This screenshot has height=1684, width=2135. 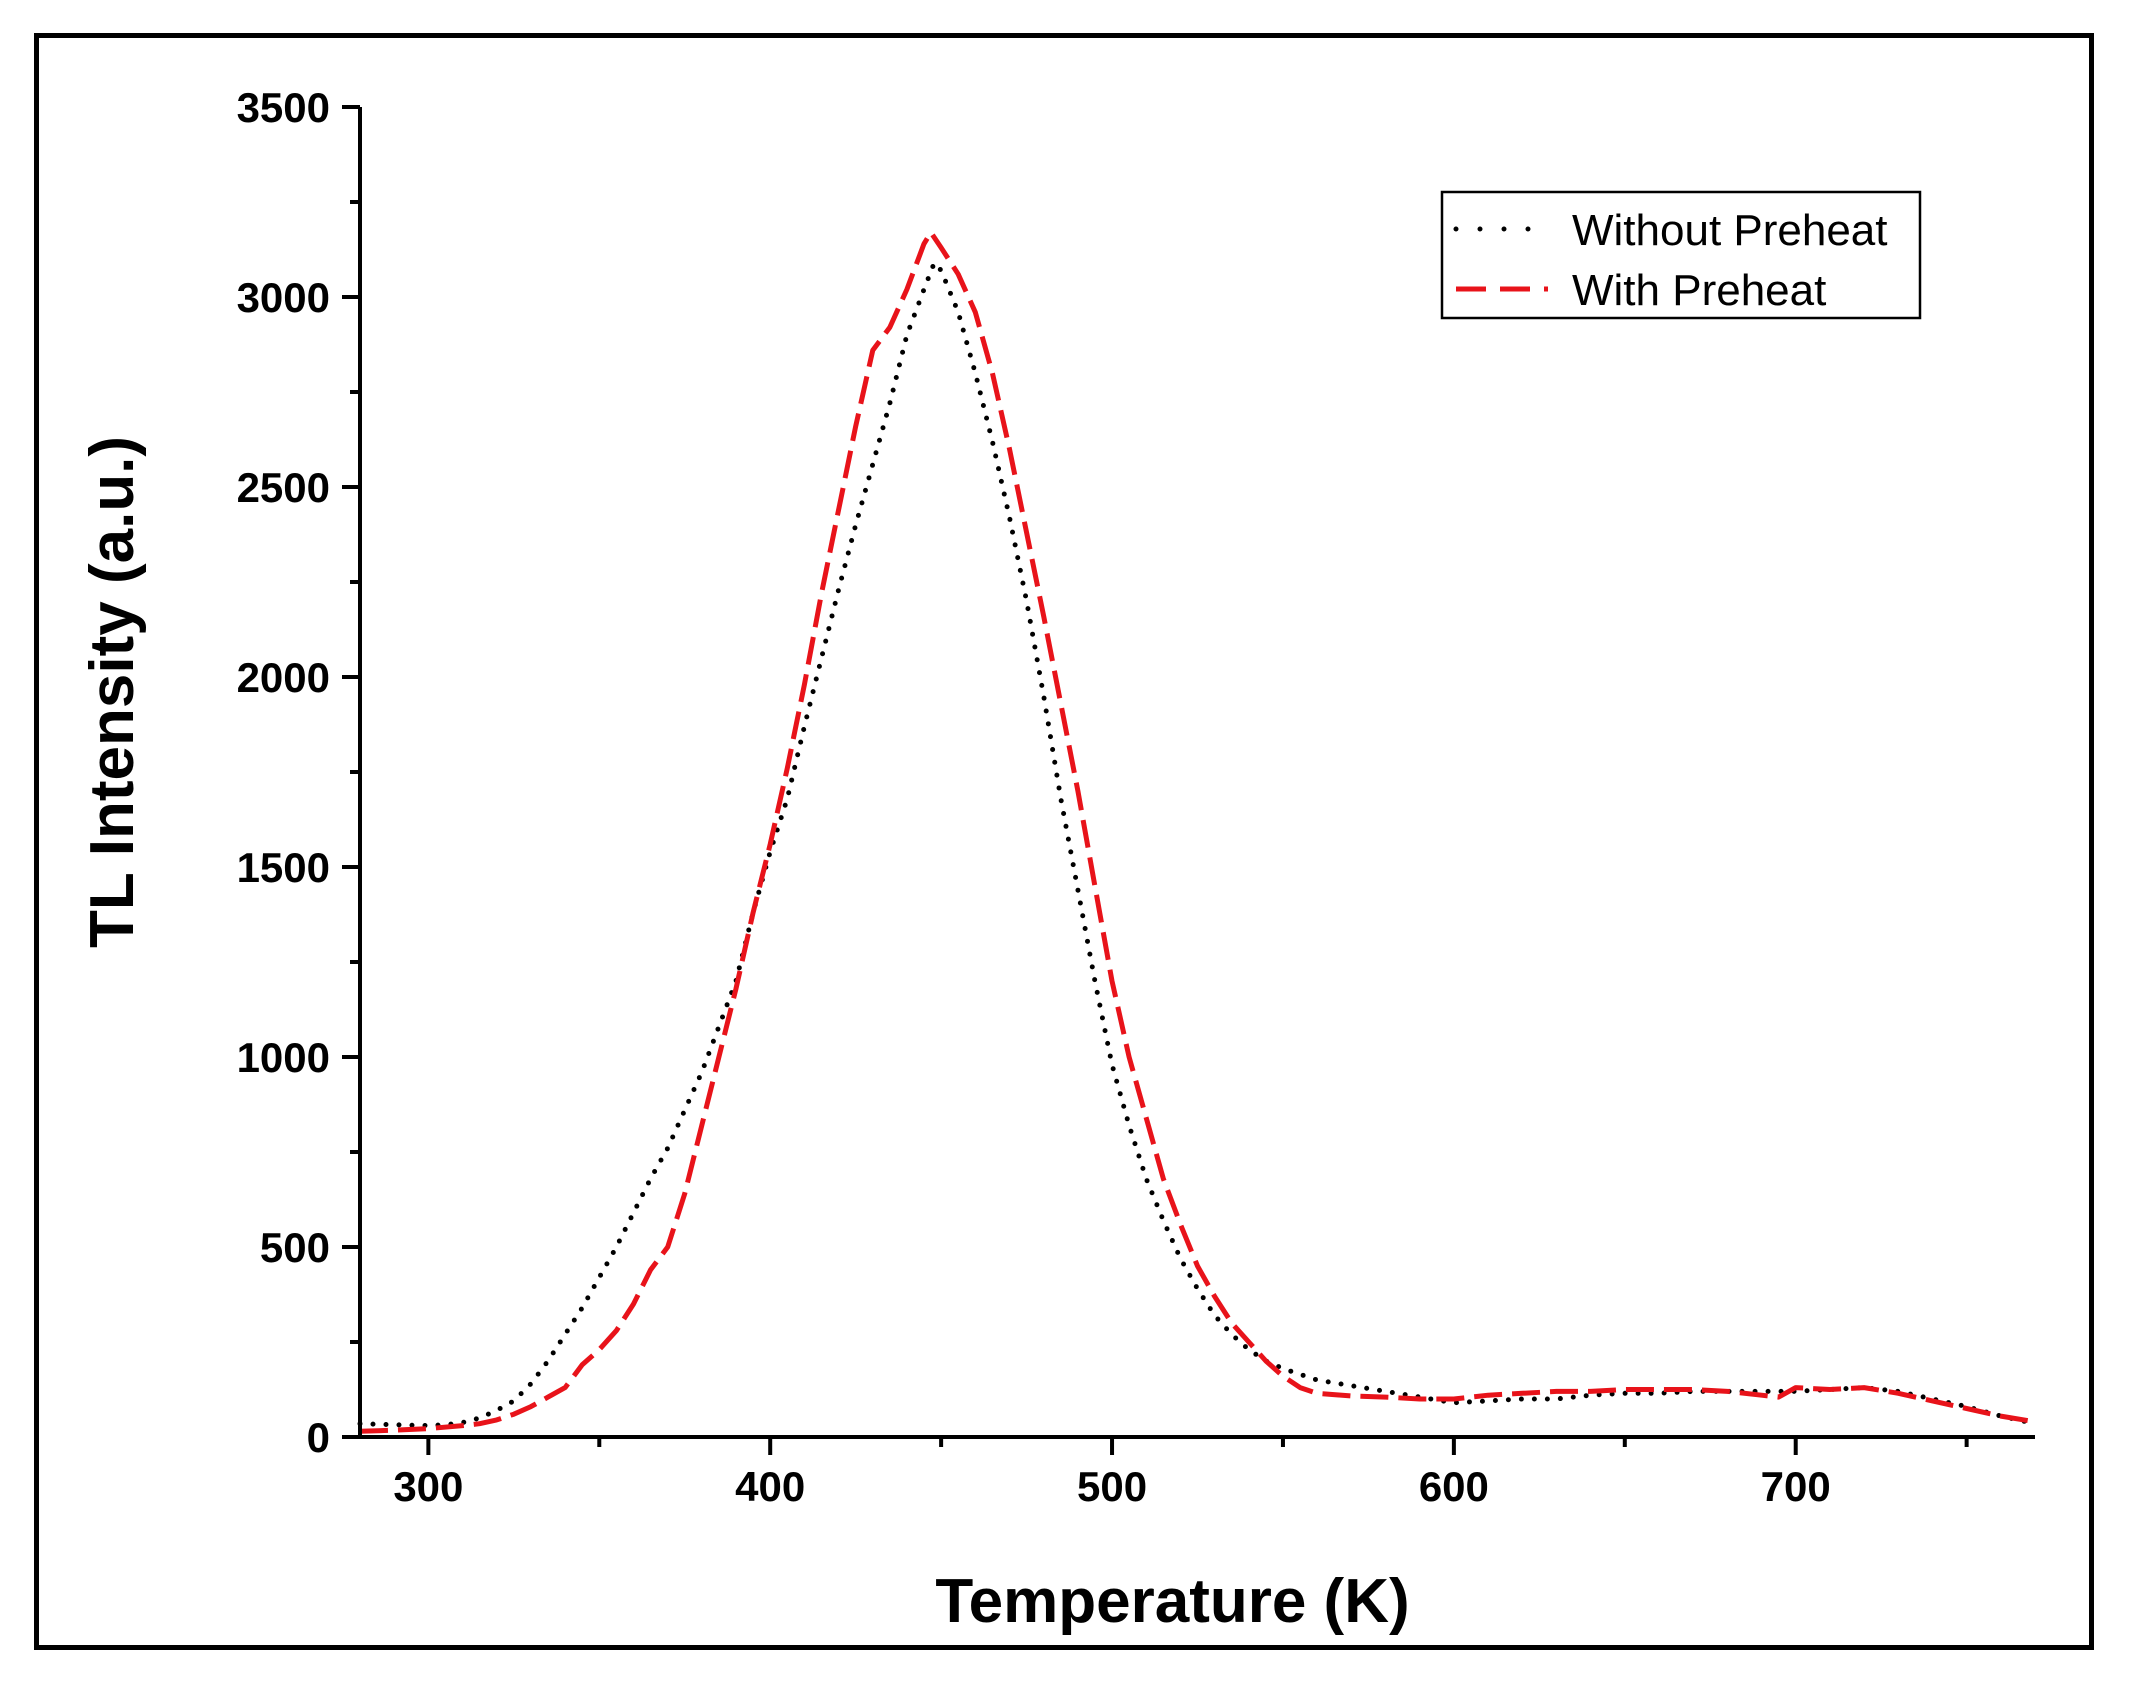 I want to click on x-tick-label: 500, so click(x=1112, y=1486).